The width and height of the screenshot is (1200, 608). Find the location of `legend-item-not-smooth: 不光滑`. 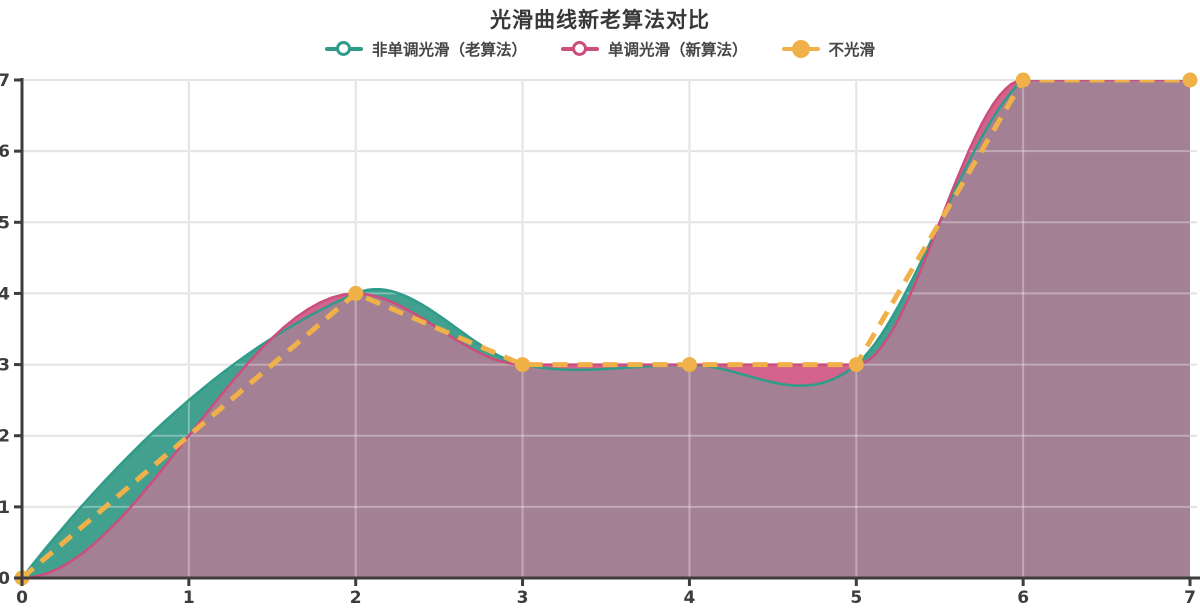

legend-item-not-smooth: 不光滑 is located at coordinates (828, 49).